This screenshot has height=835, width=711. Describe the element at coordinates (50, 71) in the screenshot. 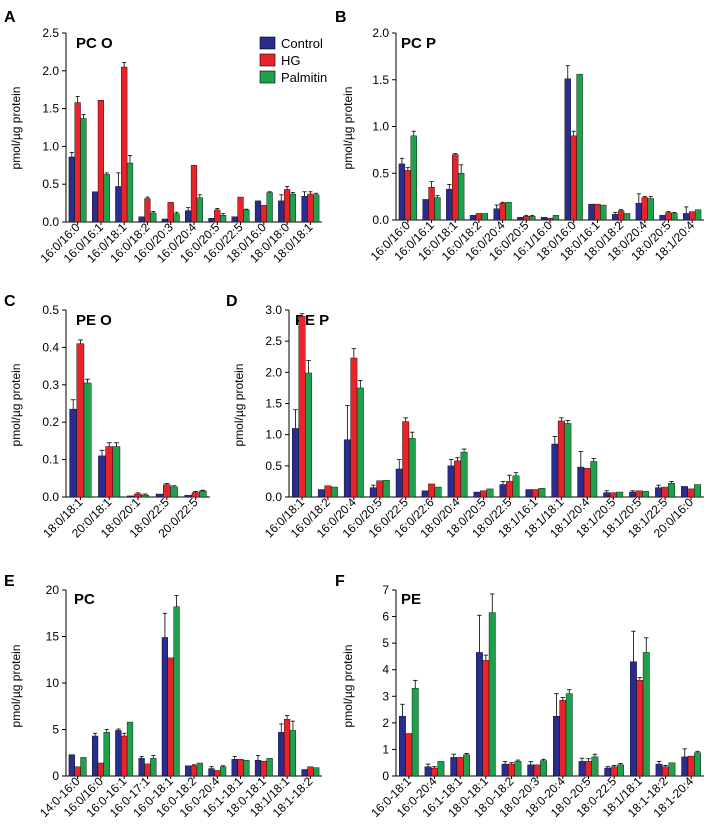

I see `panel-a-y-tick-label: 2.0` at that location.